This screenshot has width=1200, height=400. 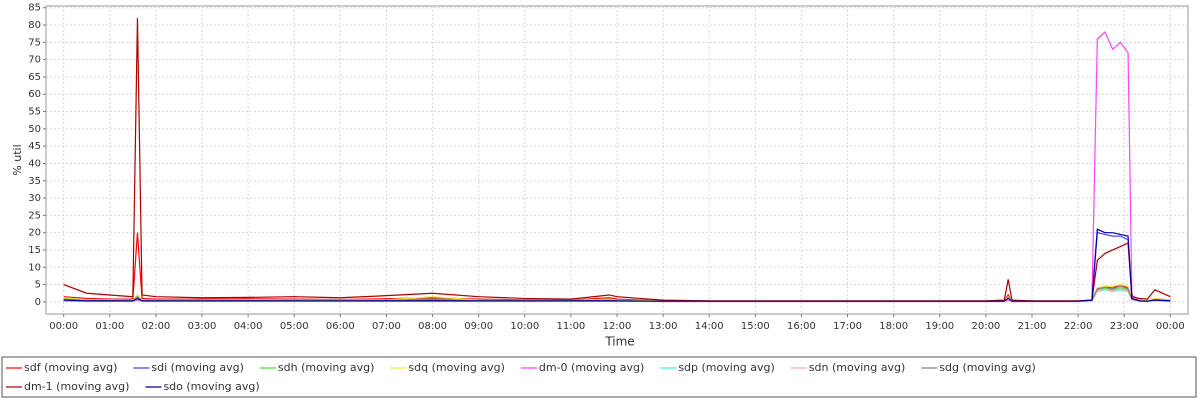 I want to click on x-tick-label: 21:00, so click(x=1032, y=326).